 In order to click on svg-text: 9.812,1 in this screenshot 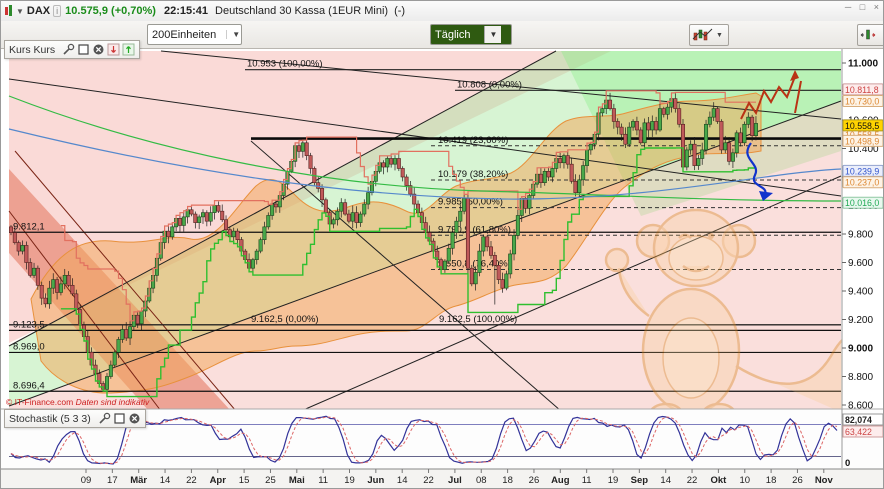, I will do `click(29, 226)`.